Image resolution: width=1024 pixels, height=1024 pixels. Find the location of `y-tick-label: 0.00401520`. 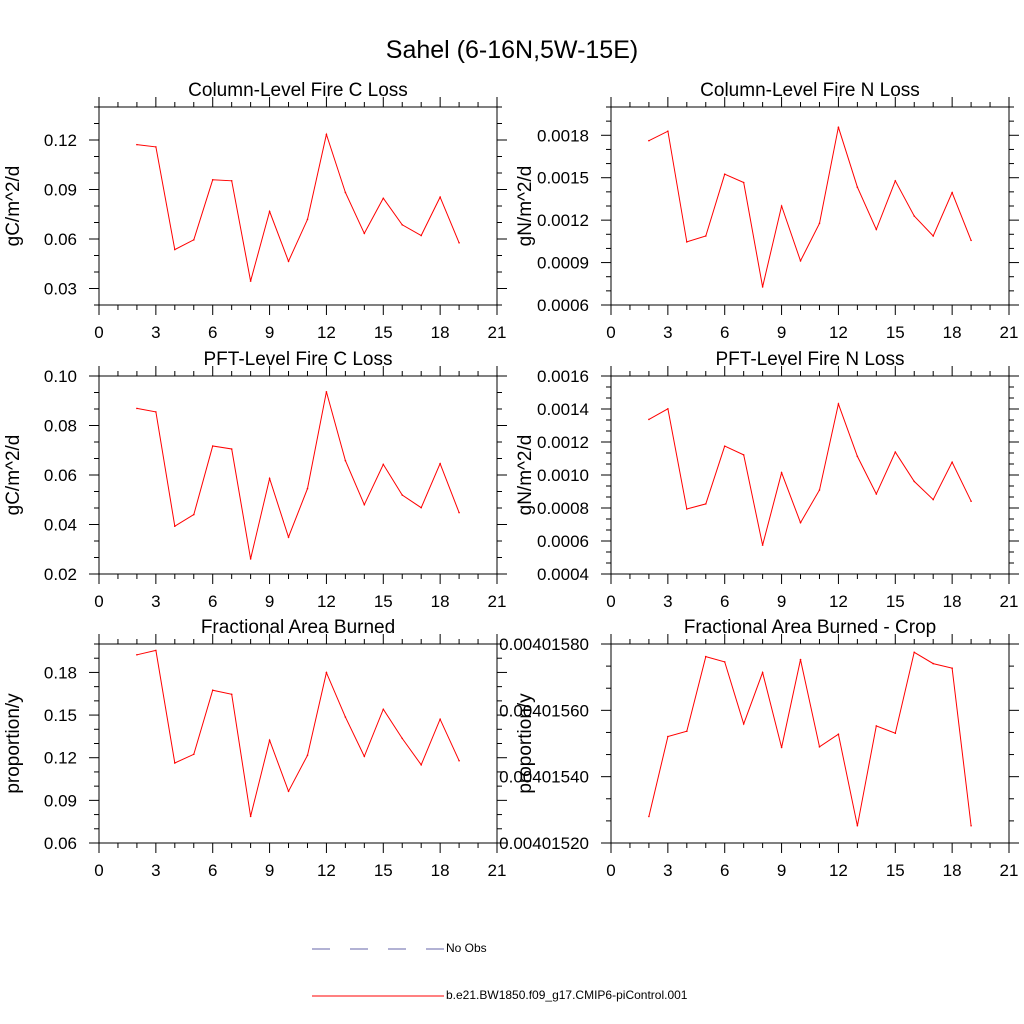

y-tick-label: 0.00401520 is located at coordinates (544, 843).